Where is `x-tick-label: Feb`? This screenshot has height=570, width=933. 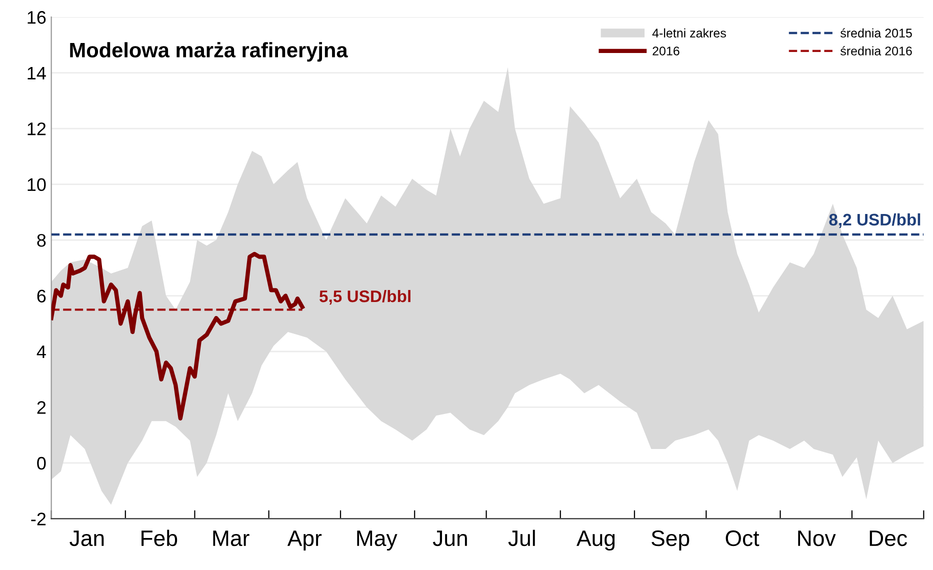
x-tick-label: Feb is located at coordinates (160, 538).